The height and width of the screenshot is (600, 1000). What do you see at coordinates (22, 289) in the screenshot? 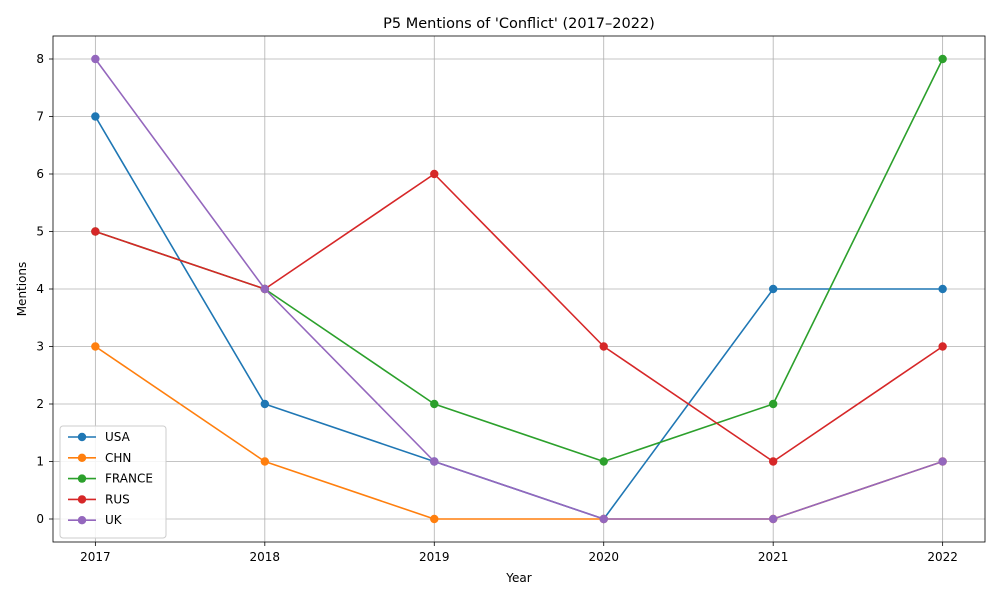
I see `y-axis-title: Mentions` at bounding box center [22, 289].